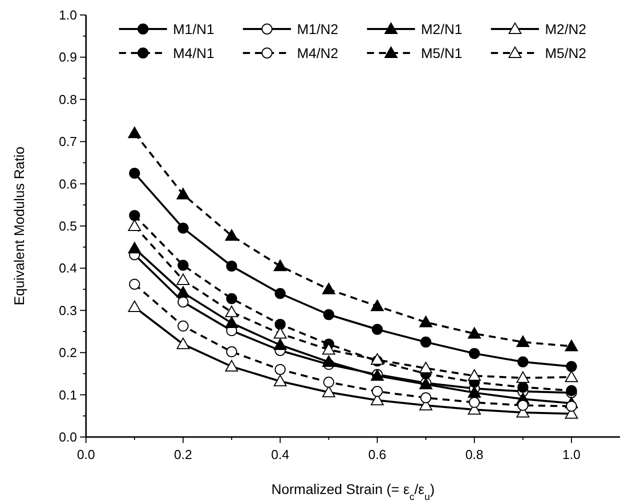 This screenshot has height=502, width=631. I want to click on legend-label: M4/N2, so click(317, 53).